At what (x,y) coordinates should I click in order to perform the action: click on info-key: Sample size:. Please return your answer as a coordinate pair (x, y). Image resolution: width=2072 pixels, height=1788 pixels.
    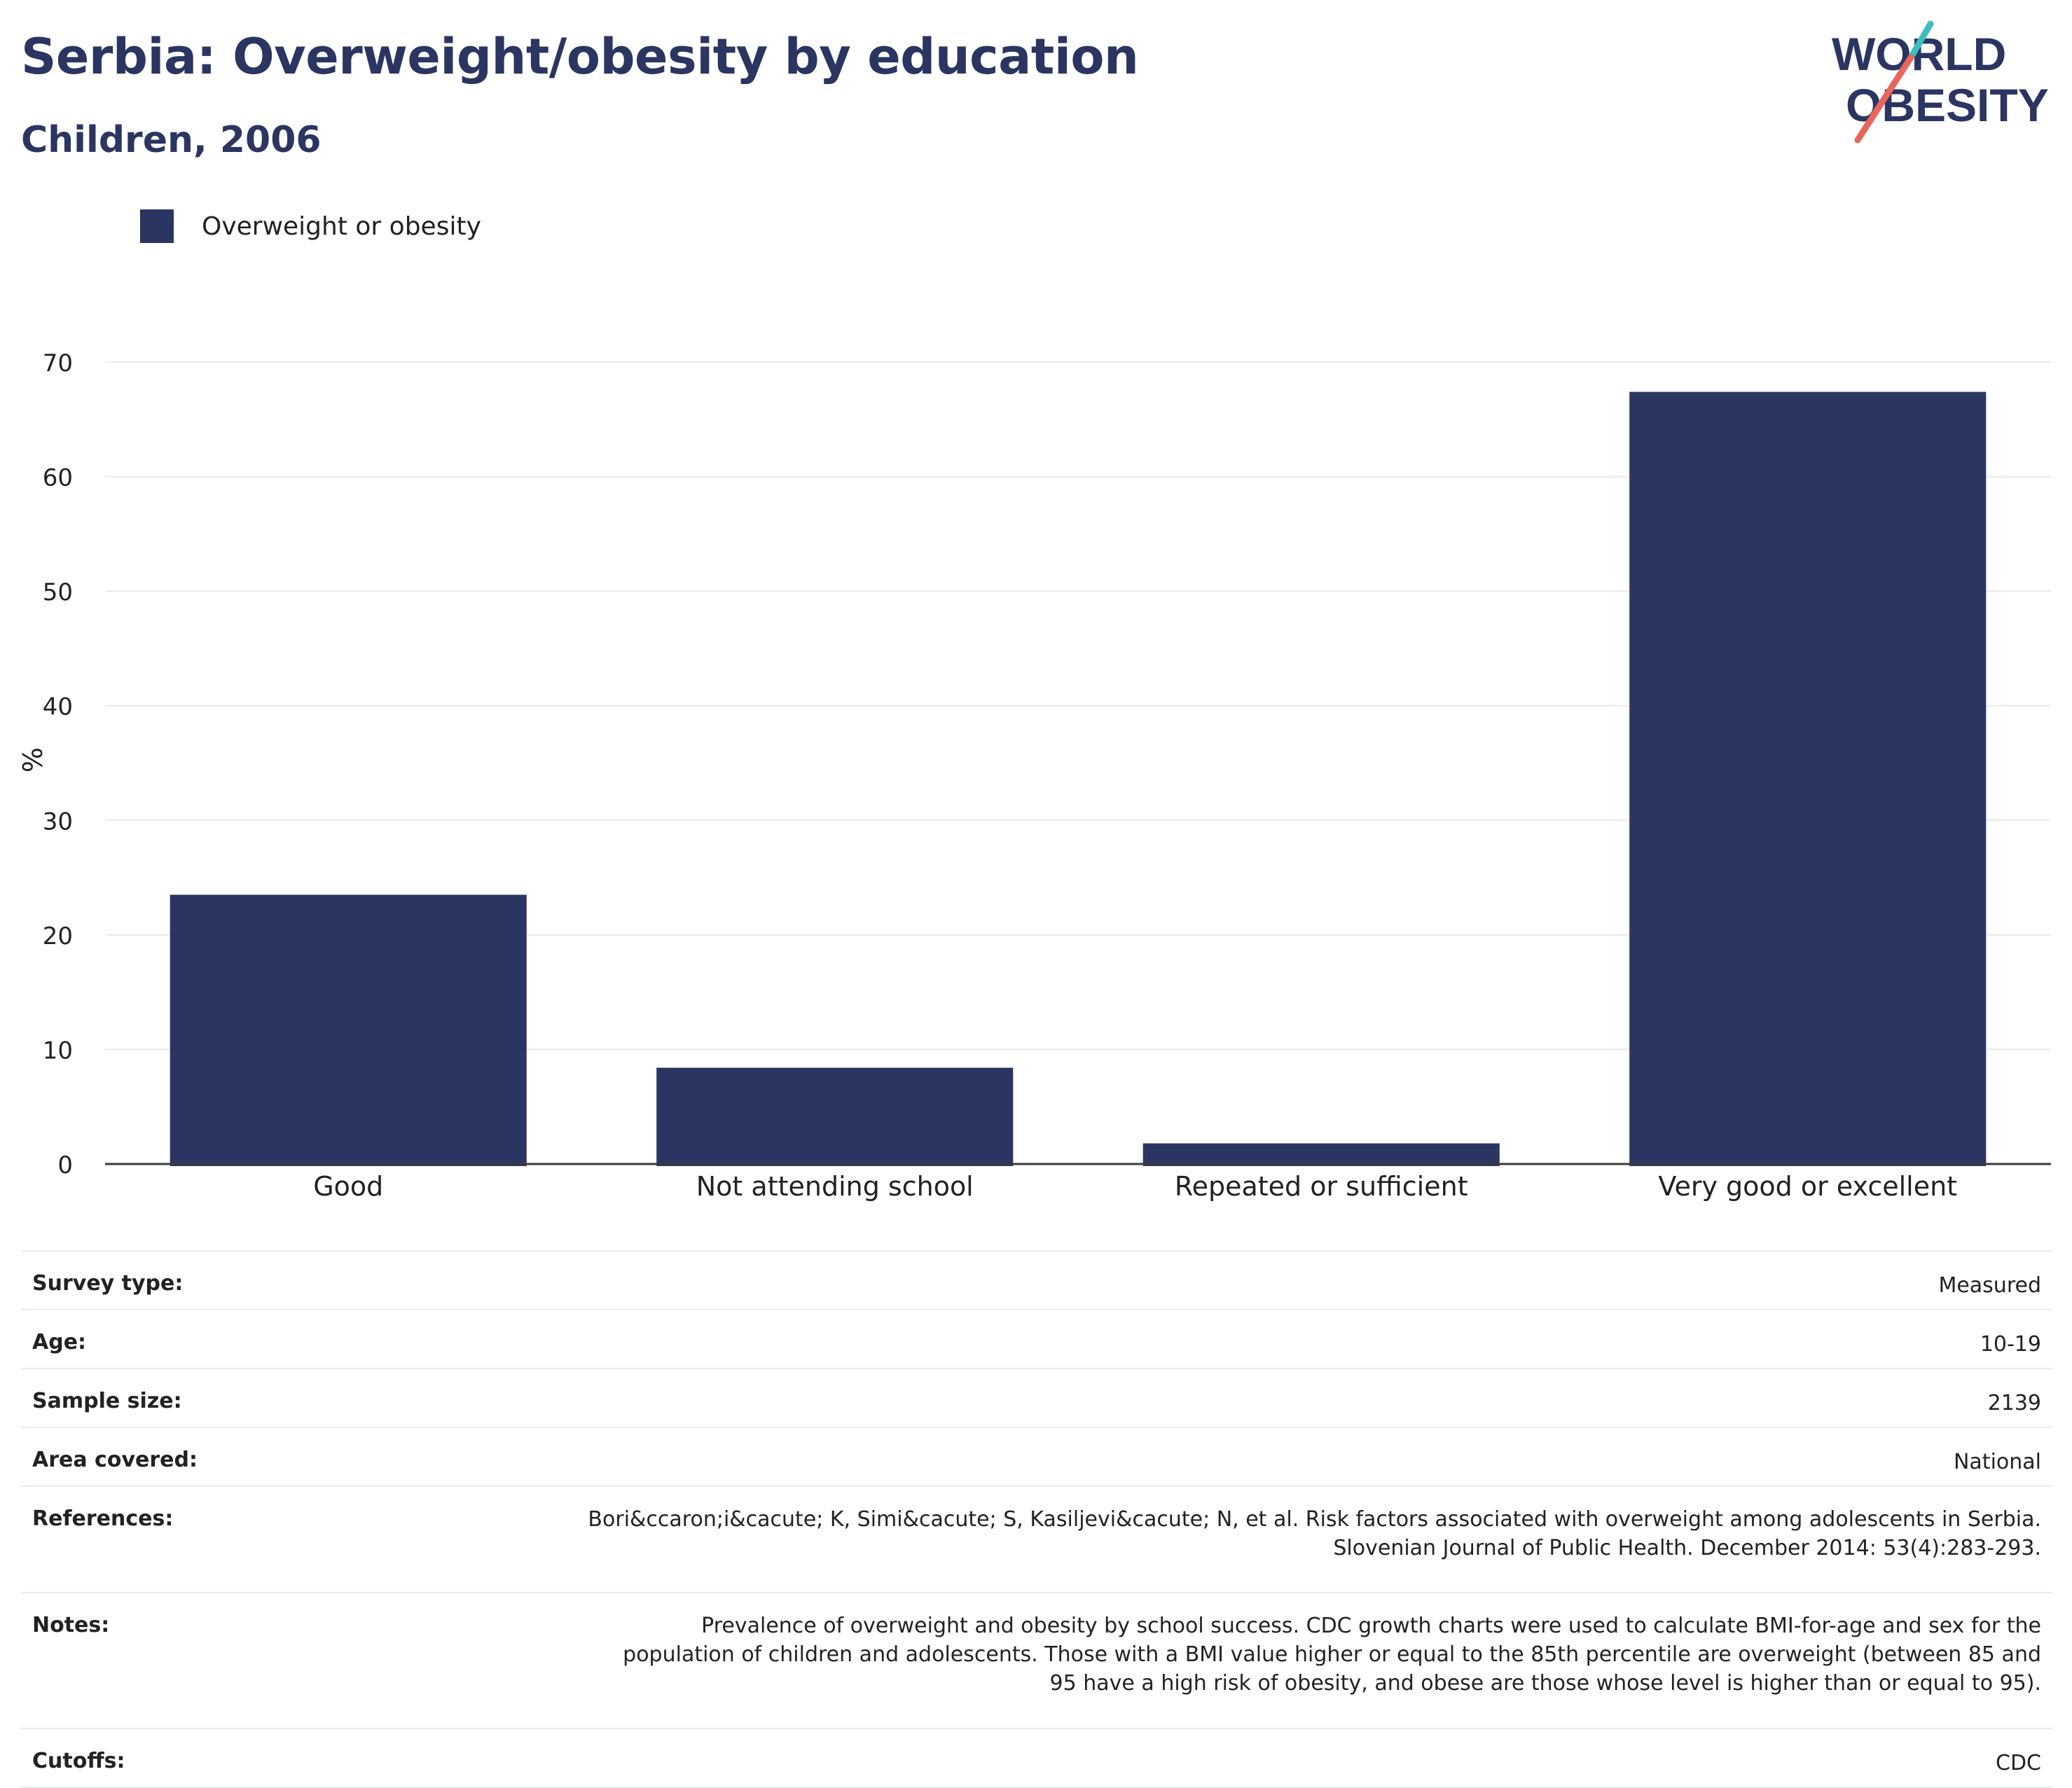
    Looking at the image, I should click on (107, 1401).